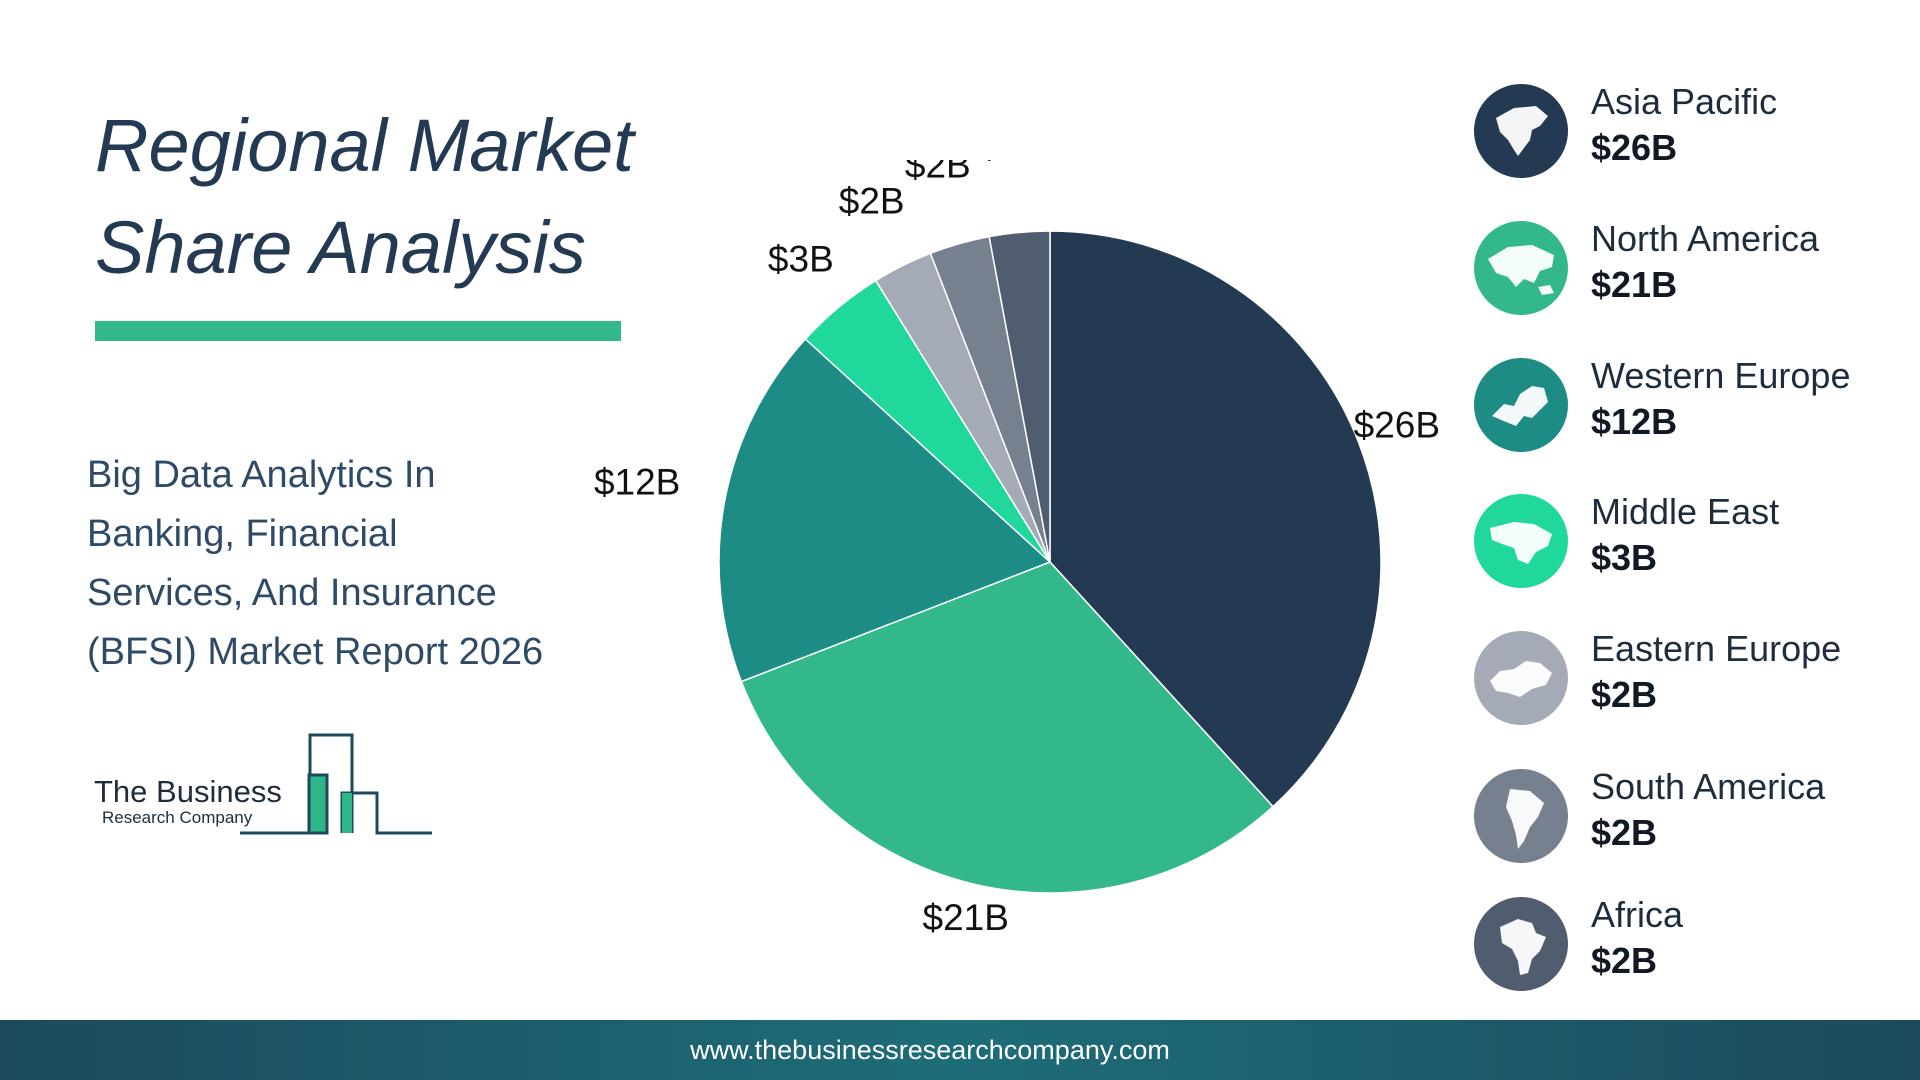  I want to click on title-underline, so click(358, 331).